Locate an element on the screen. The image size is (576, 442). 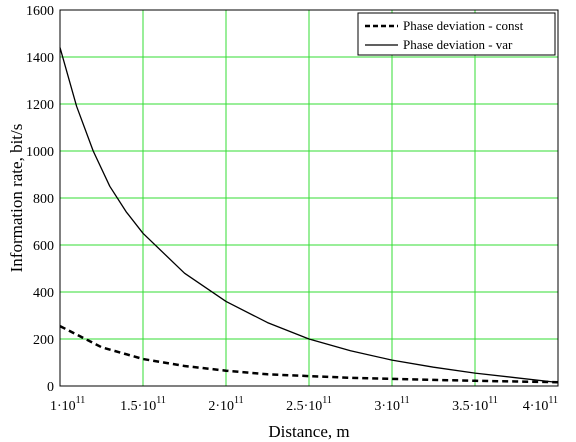
x-tick-label: 1·10¹¹ is located at coordinates (67, 404).